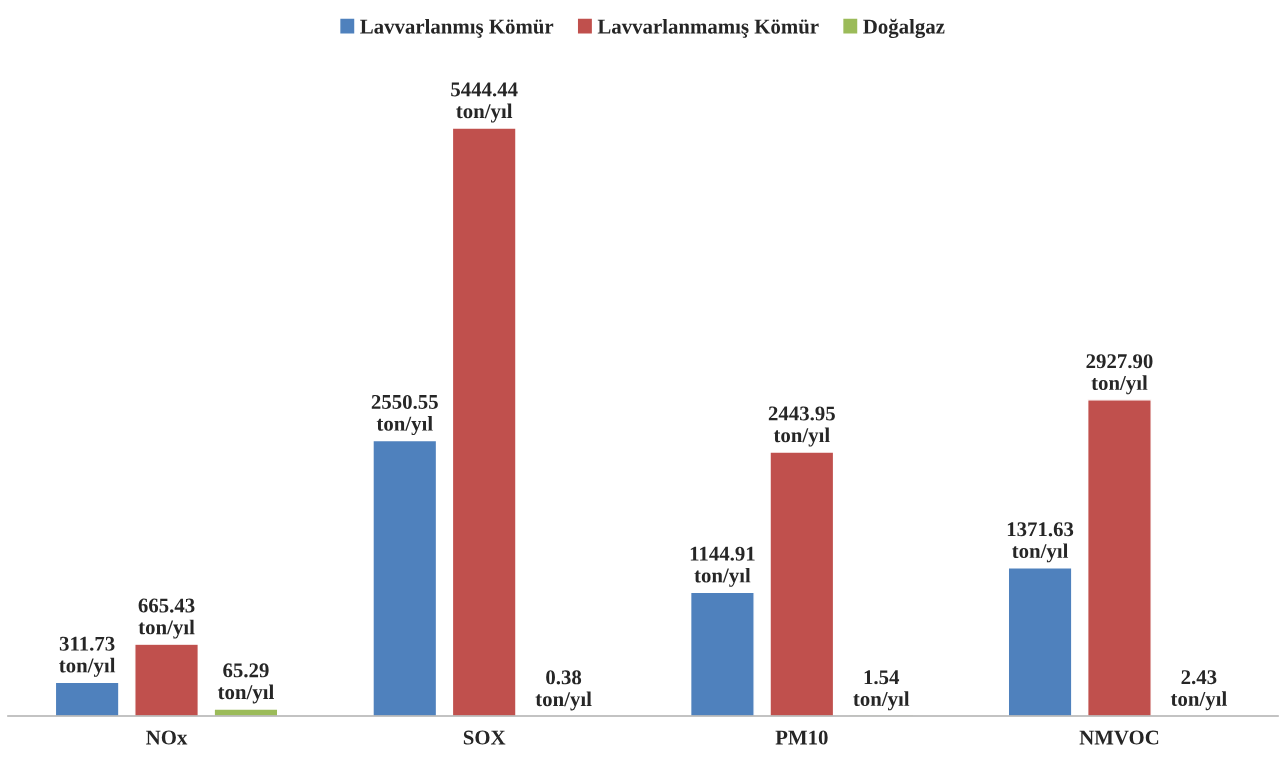  What do you see at coordinates (167, 737) in the screenshot?
I see `x-tick-label: NOx` at bounding box center [167, 737].